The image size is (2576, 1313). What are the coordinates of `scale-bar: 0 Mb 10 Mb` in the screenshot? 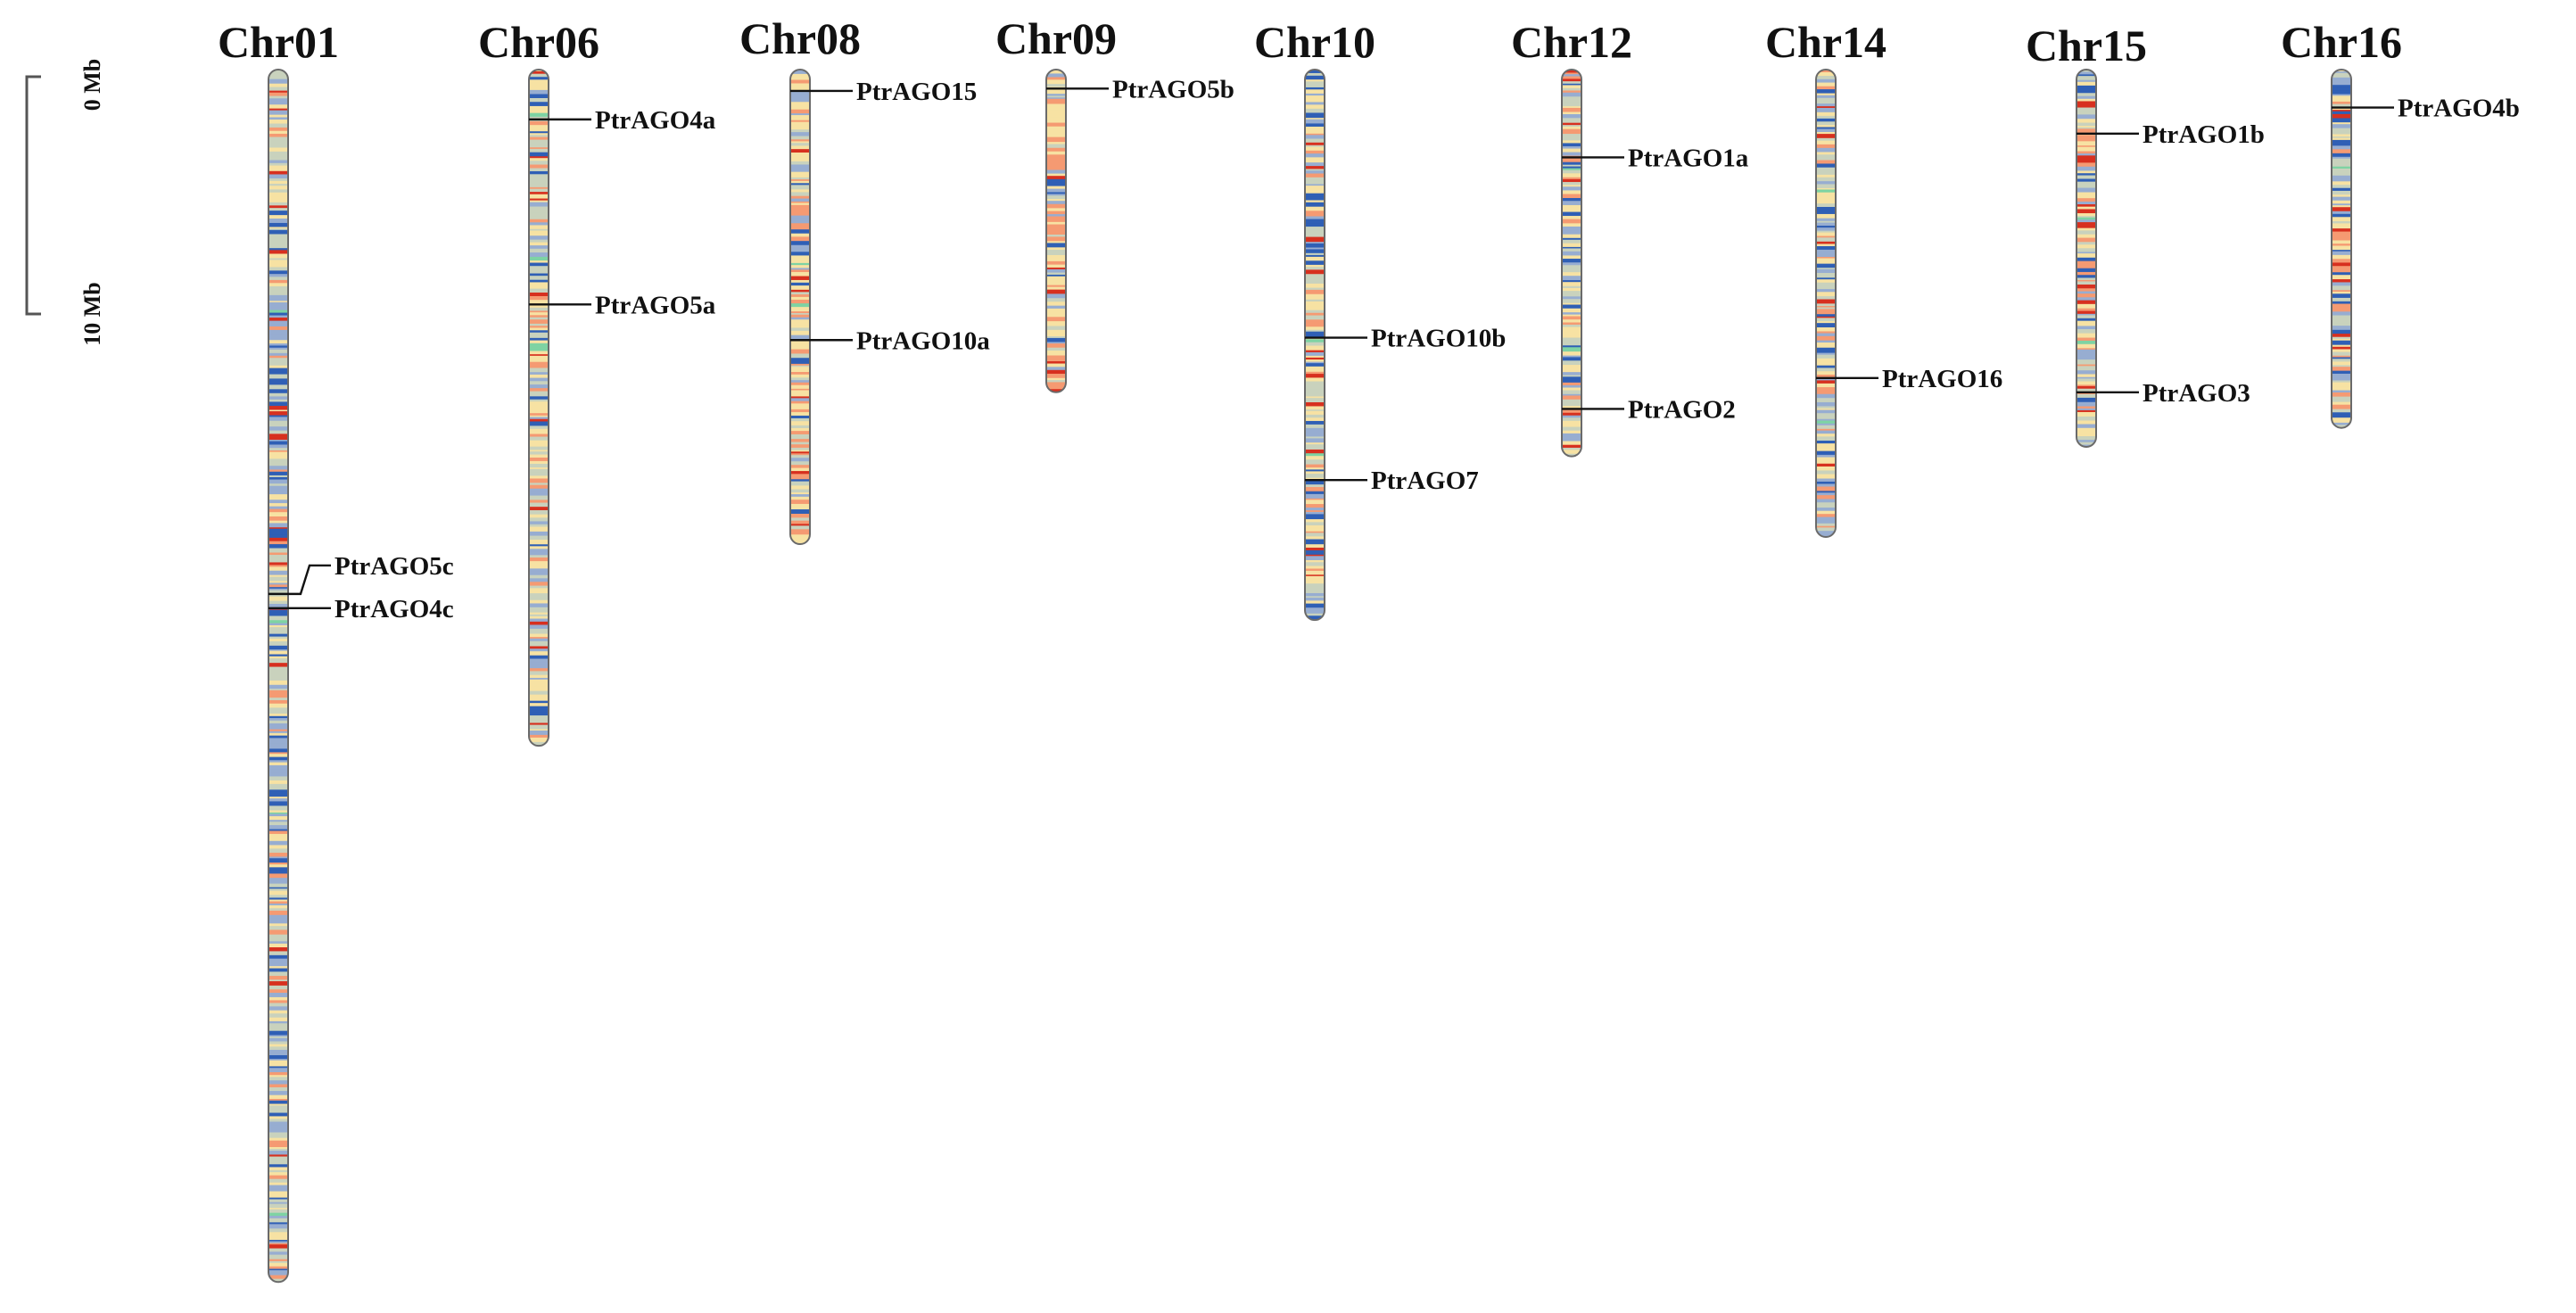 It's located at (65, 203).